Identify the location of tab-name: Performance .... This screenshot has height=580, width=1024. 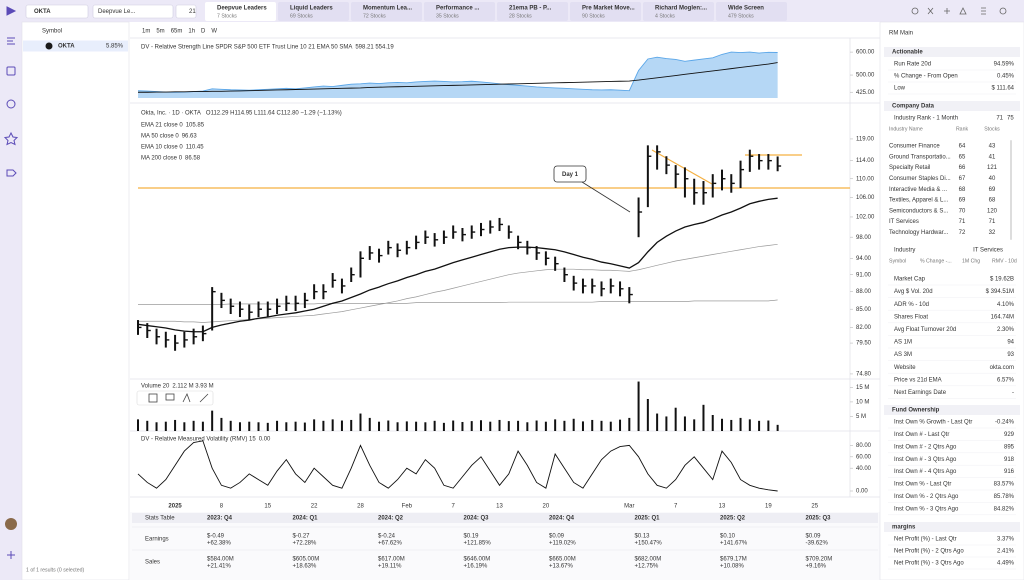
(458, 9).